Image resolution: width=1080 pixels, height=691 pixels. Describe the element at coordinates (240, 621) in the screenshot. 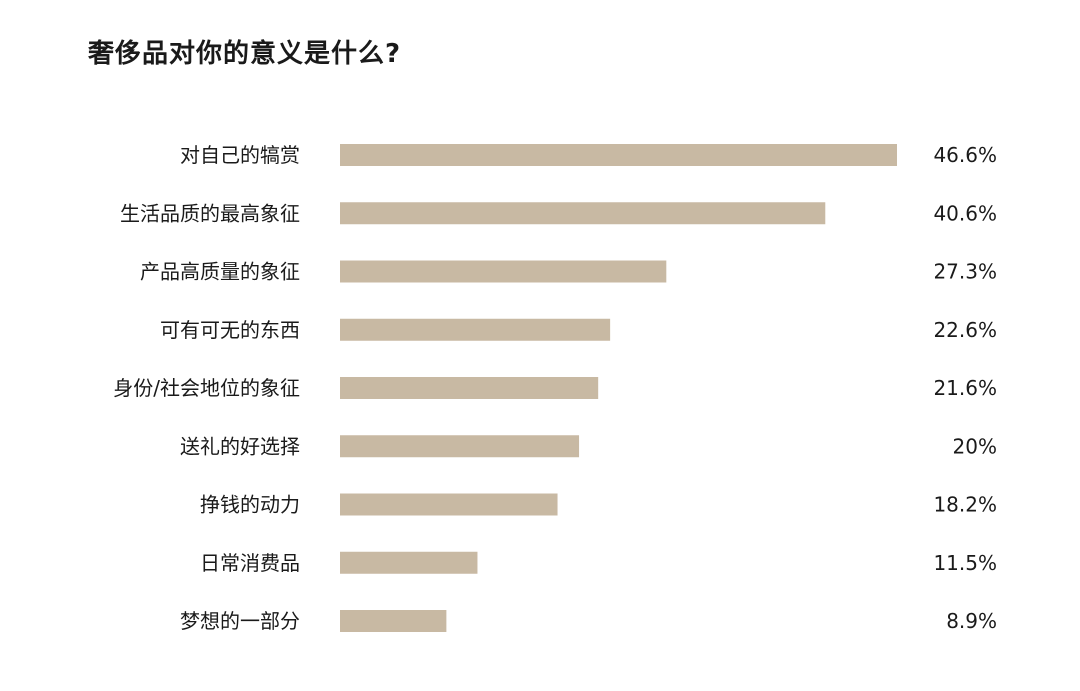

I see `category-label: 梦想的一部分` at that location.